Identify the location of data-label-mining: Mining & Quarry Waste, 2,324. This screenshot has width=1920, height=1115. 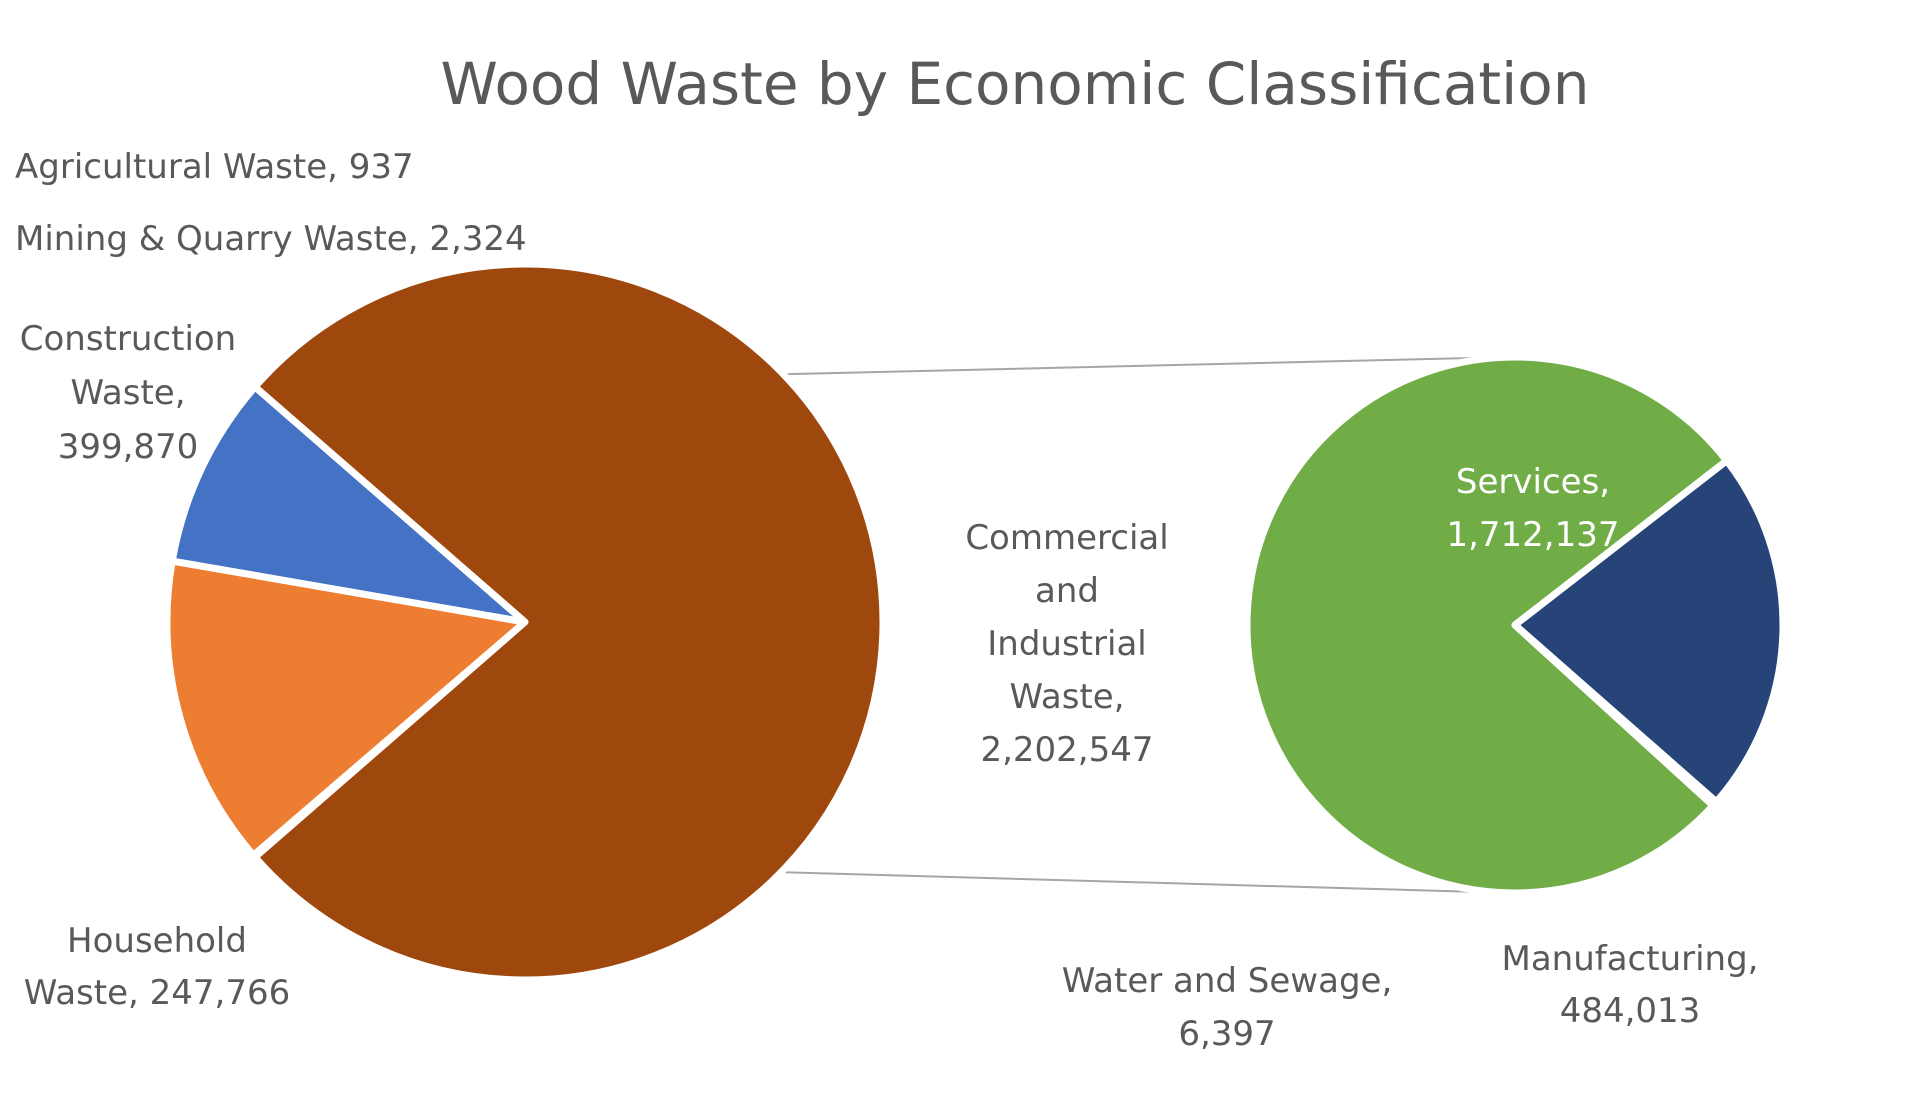
(271, 239).